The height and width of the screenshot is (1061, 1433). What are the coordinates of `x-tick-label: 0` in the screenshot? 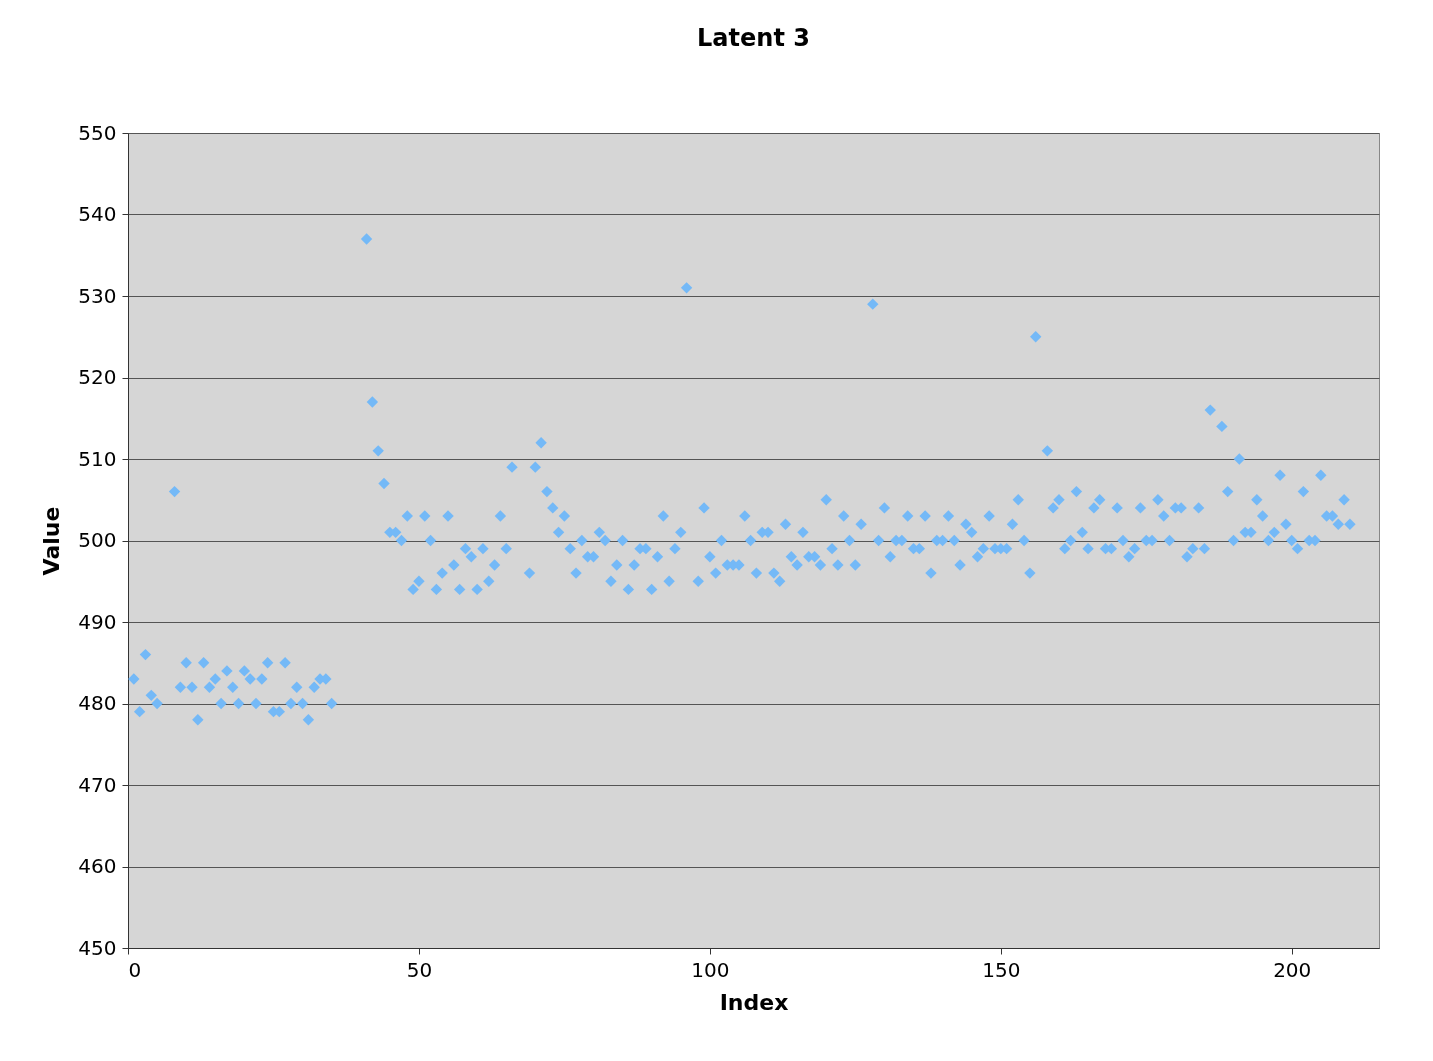 It's located at (135, 969).